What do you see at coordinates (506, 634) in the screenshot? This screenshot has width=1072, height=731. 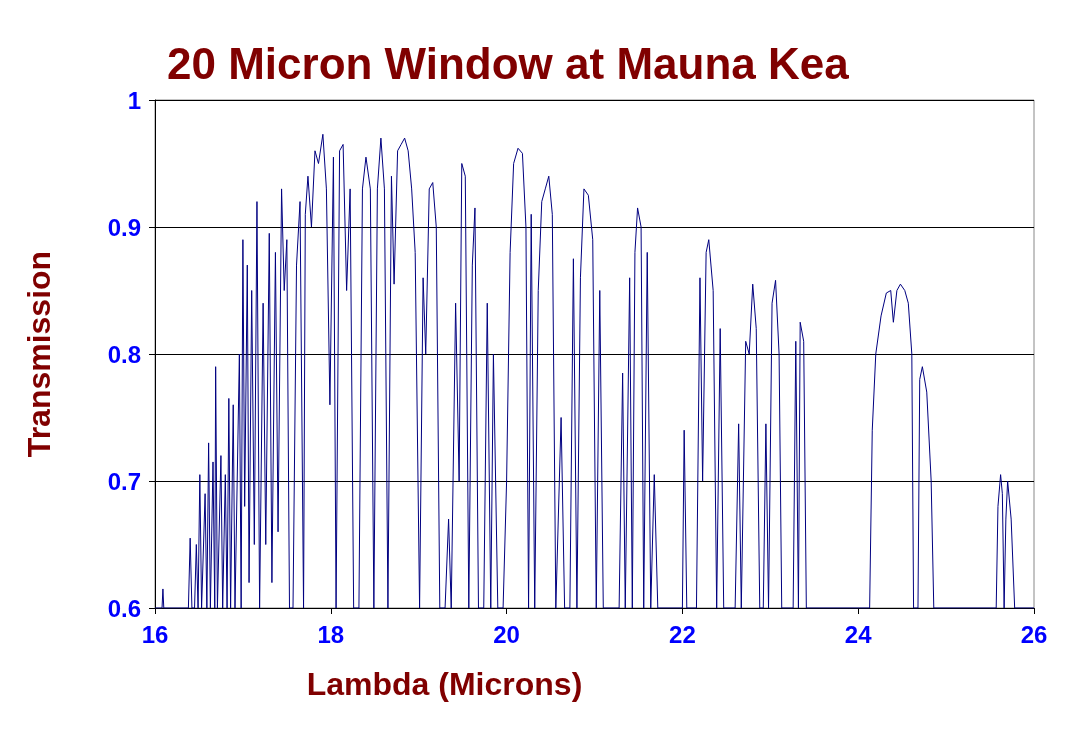 I see `x-tick-label: 20` at bounding box center [506, 634].